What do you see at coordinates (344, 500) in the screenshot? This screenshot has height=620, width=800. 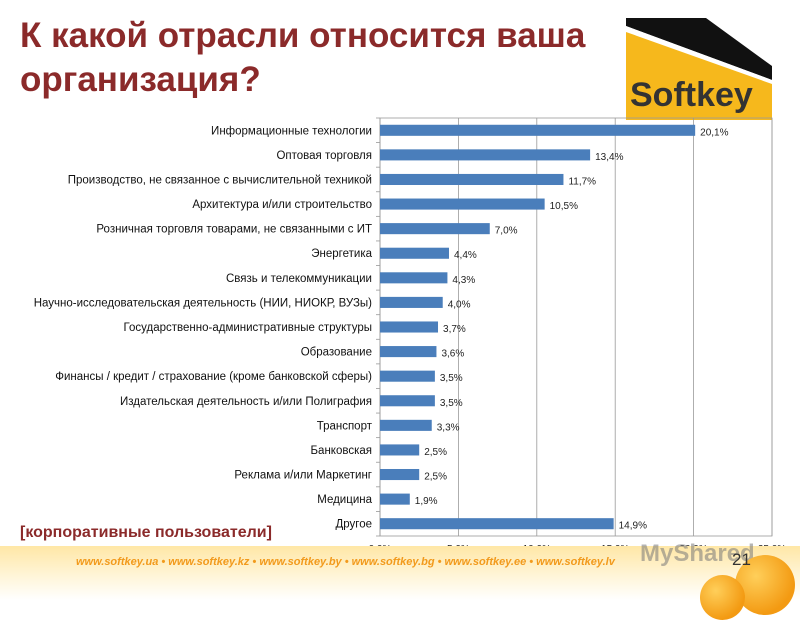 I see `category-label: Медицина` at bounding box center [344, 500].